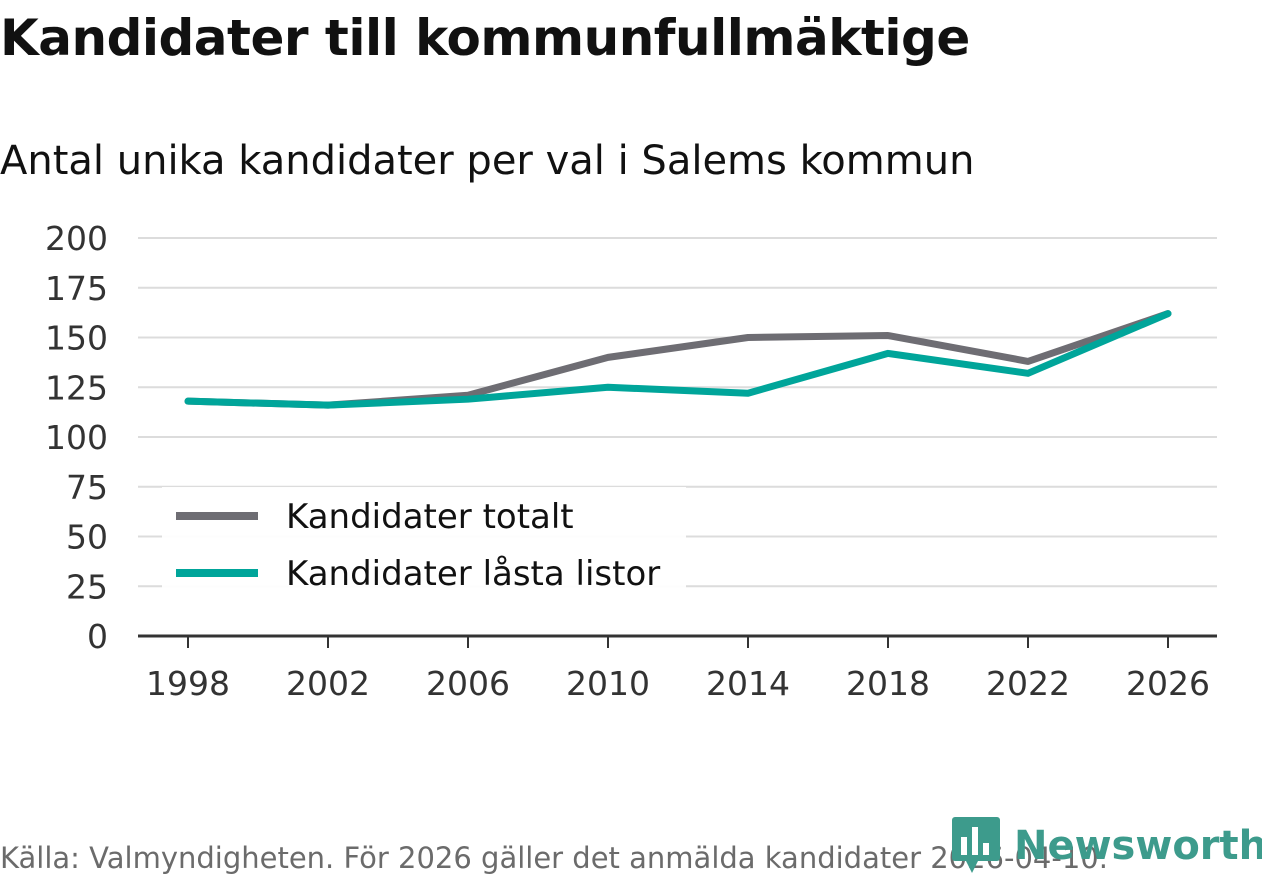 The width and height of the screenshot is (1262, 879). Describe the element at coordinates (328, 683) in the screenshot. I see `x-tick-label: 2002` at that location.